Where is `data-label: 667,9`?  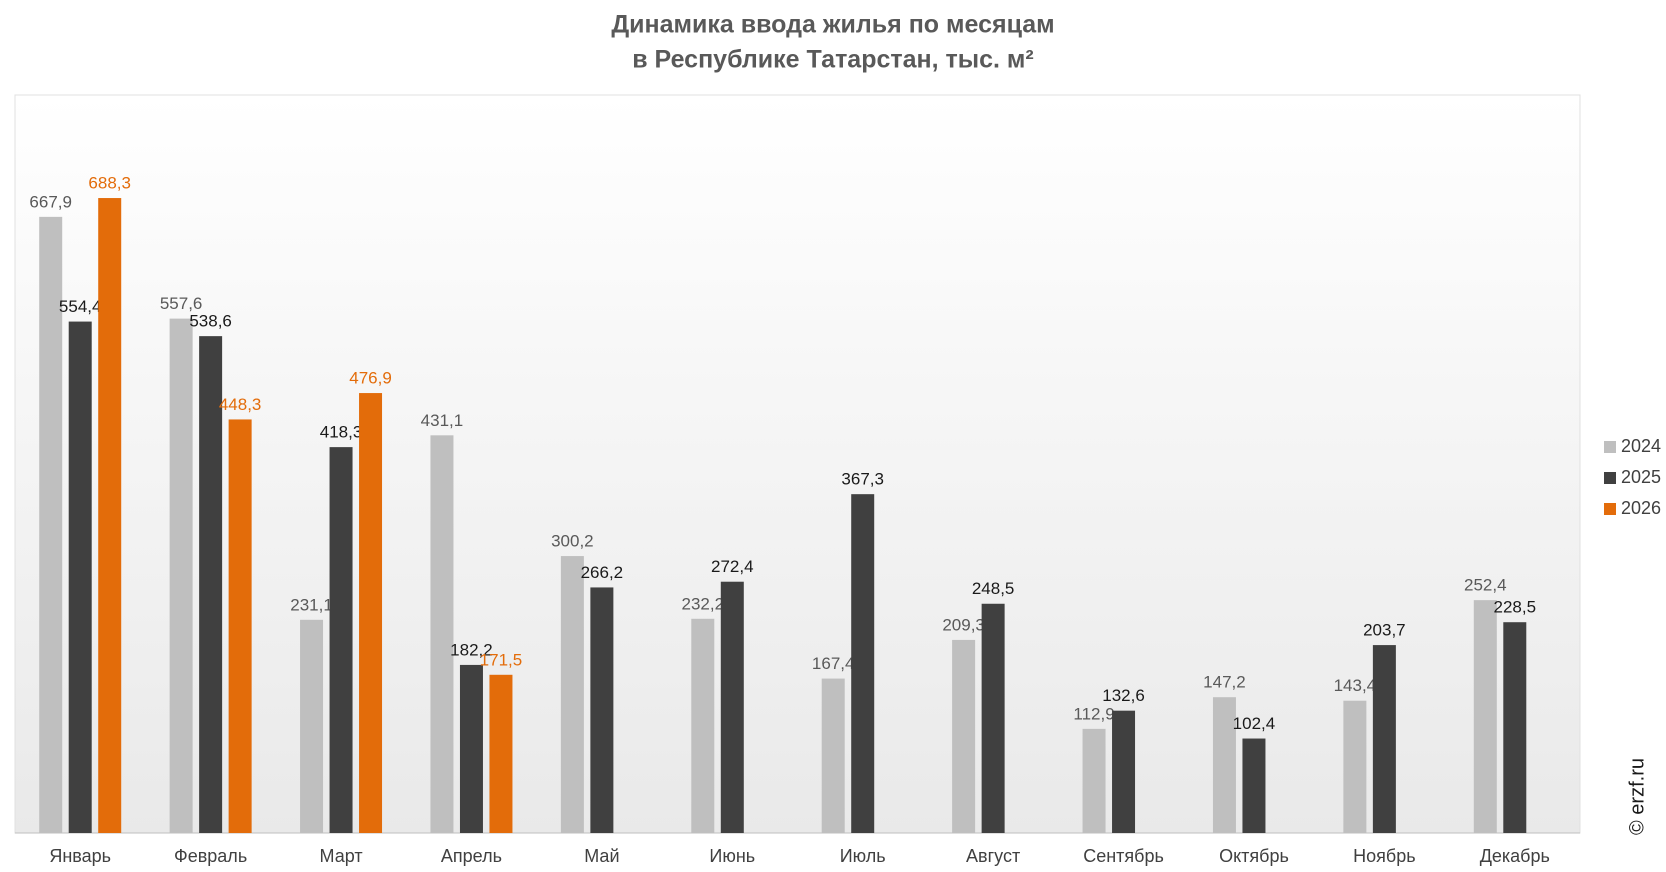
data-label: 667,9 is located at coordinates (50, 201).